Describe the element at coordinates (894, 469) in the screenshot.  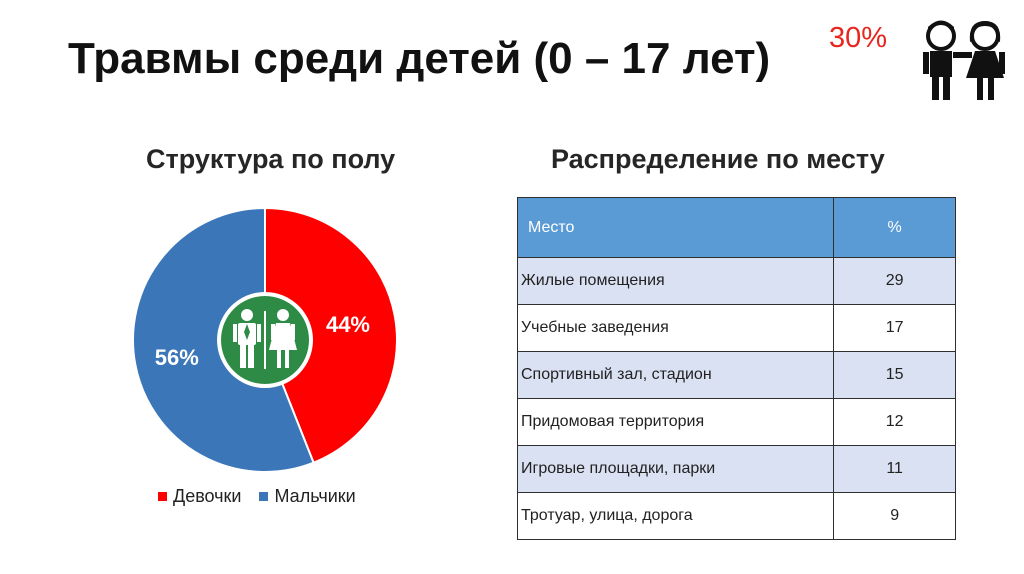
I see `table-cell-percent: 11` at that location.